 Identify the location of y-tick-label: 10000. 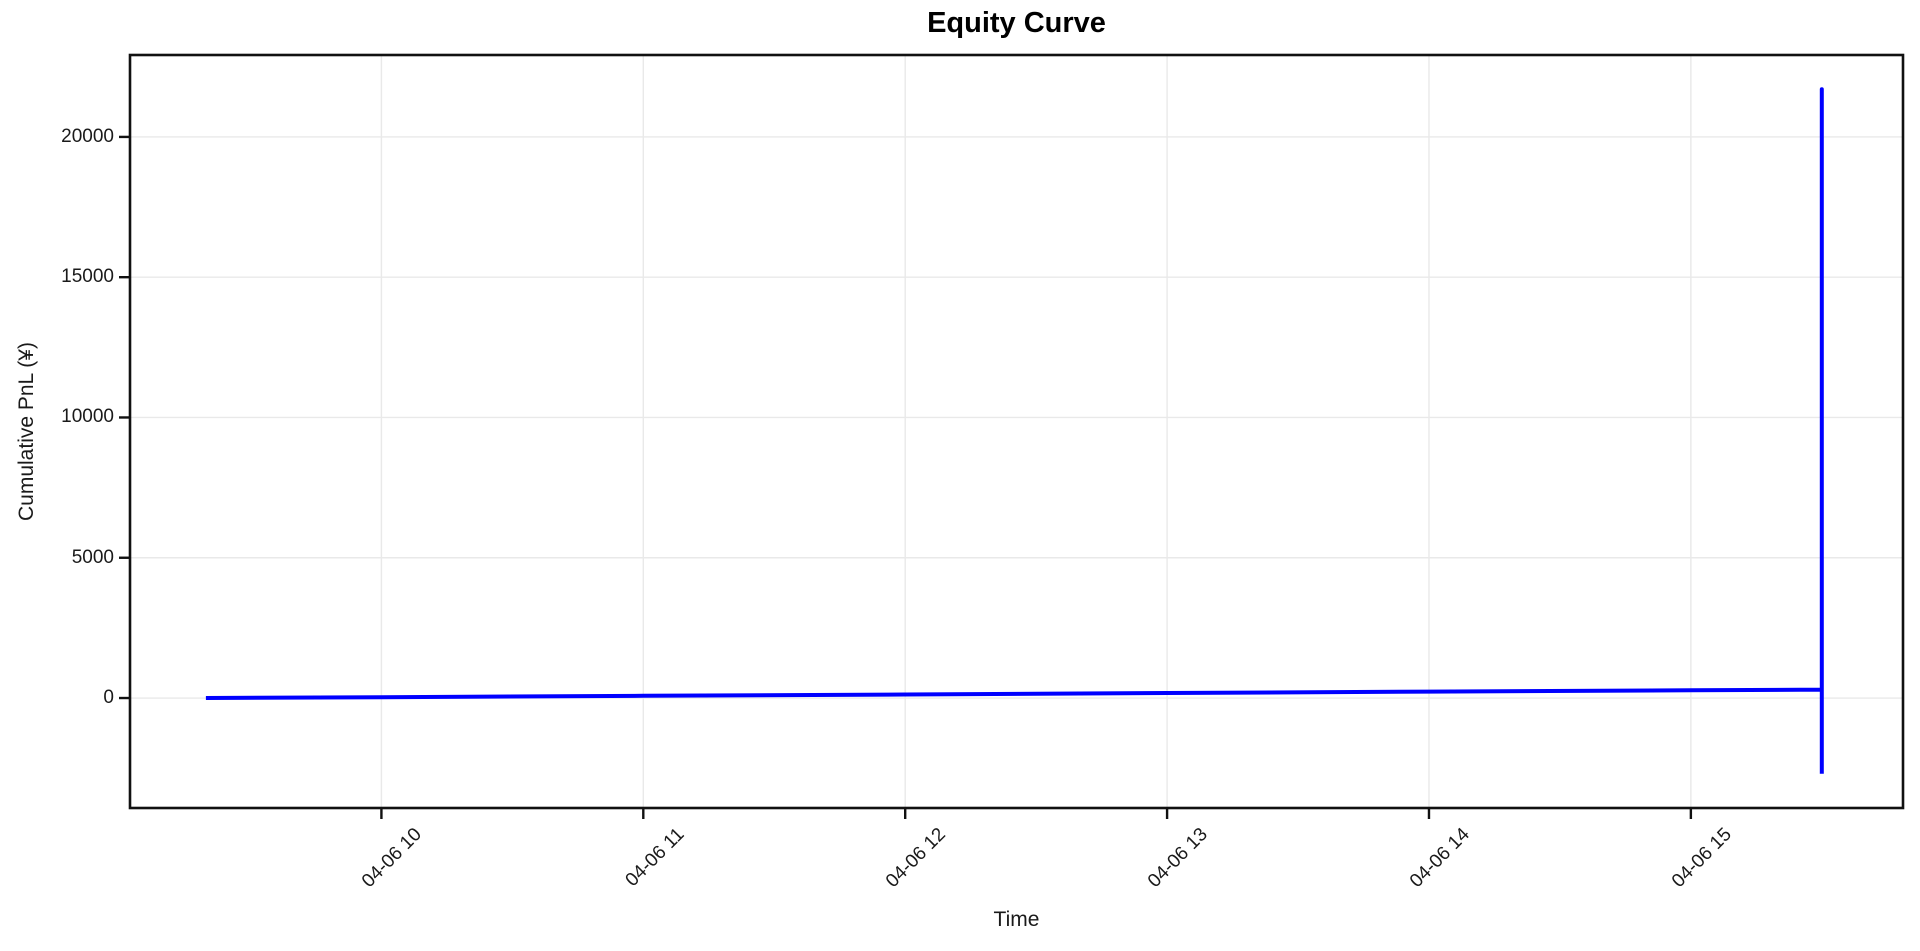
(87, 417).